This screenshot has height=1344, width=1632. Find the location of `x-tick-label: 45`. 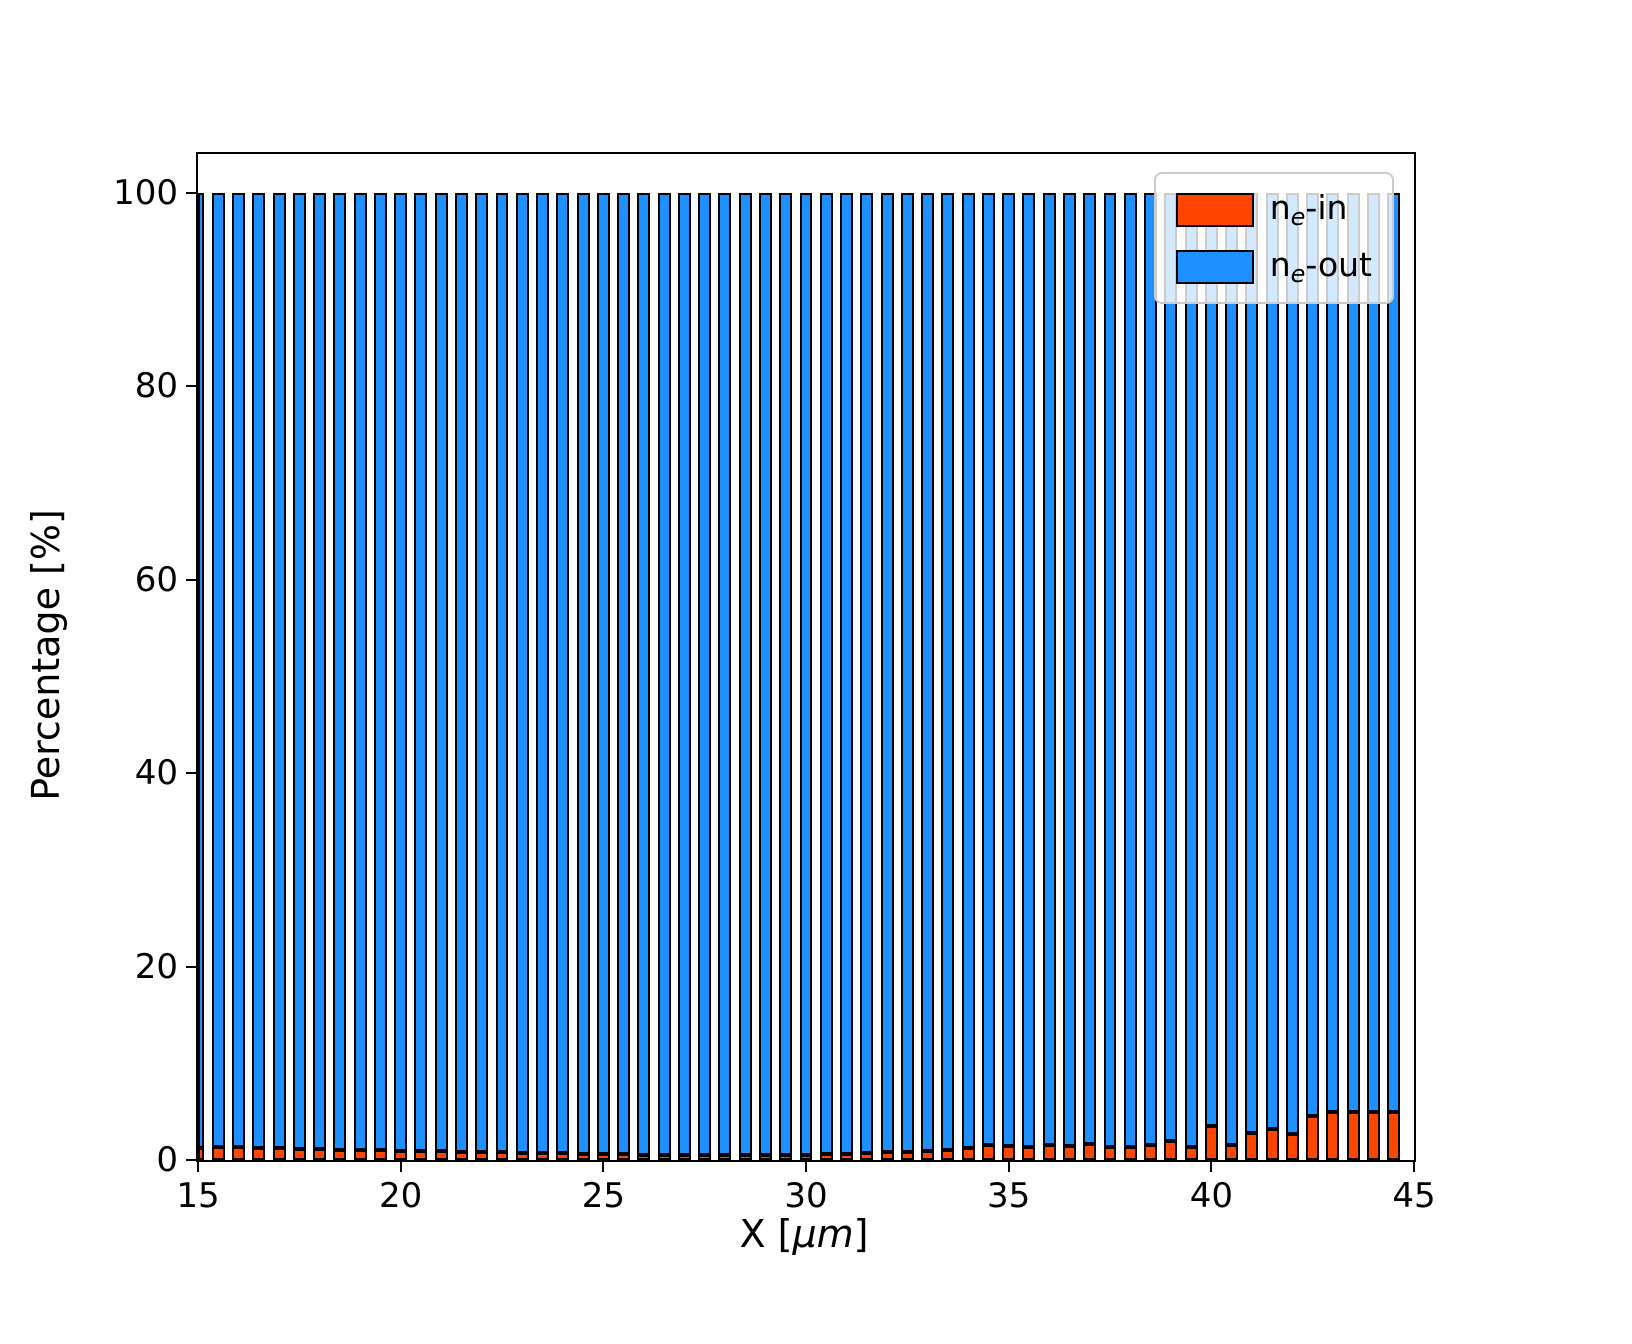

x-tick-label: 45 is located at coordinates (1414, 1196).